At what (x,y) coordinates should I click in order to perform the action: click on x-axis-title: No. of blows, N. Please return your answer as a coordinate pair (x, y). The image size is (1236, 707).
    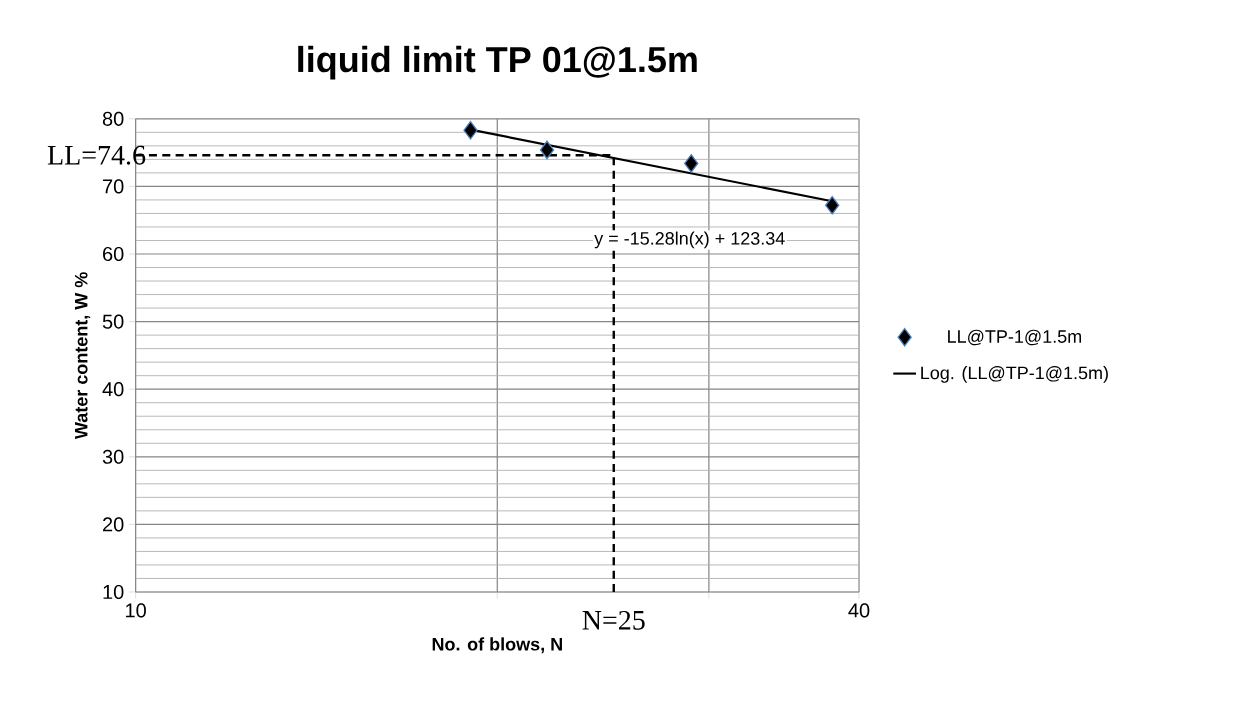
    Looking at the image, I should click on (497, 645).